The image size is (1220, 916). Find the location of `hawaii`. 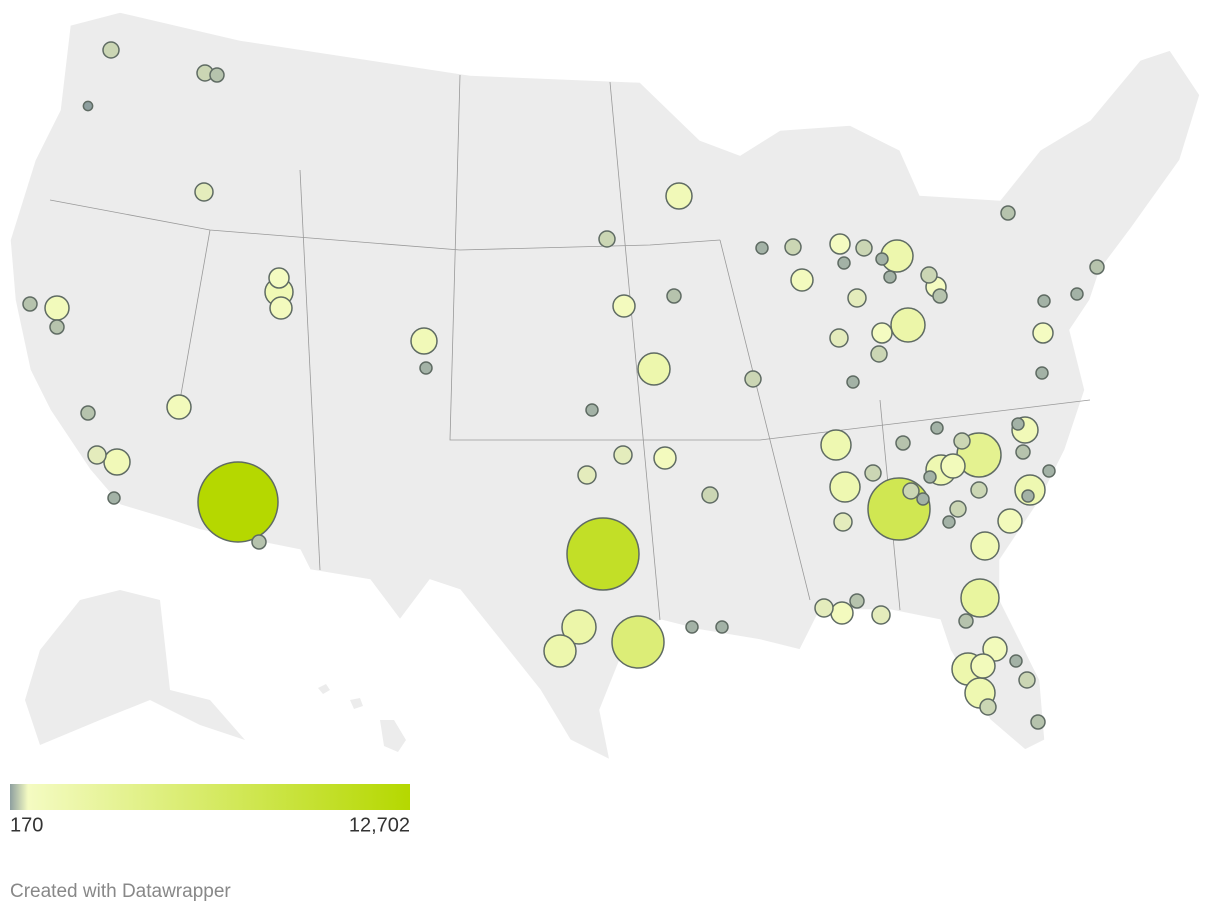

hawaii is located at coordinates (362, 718).